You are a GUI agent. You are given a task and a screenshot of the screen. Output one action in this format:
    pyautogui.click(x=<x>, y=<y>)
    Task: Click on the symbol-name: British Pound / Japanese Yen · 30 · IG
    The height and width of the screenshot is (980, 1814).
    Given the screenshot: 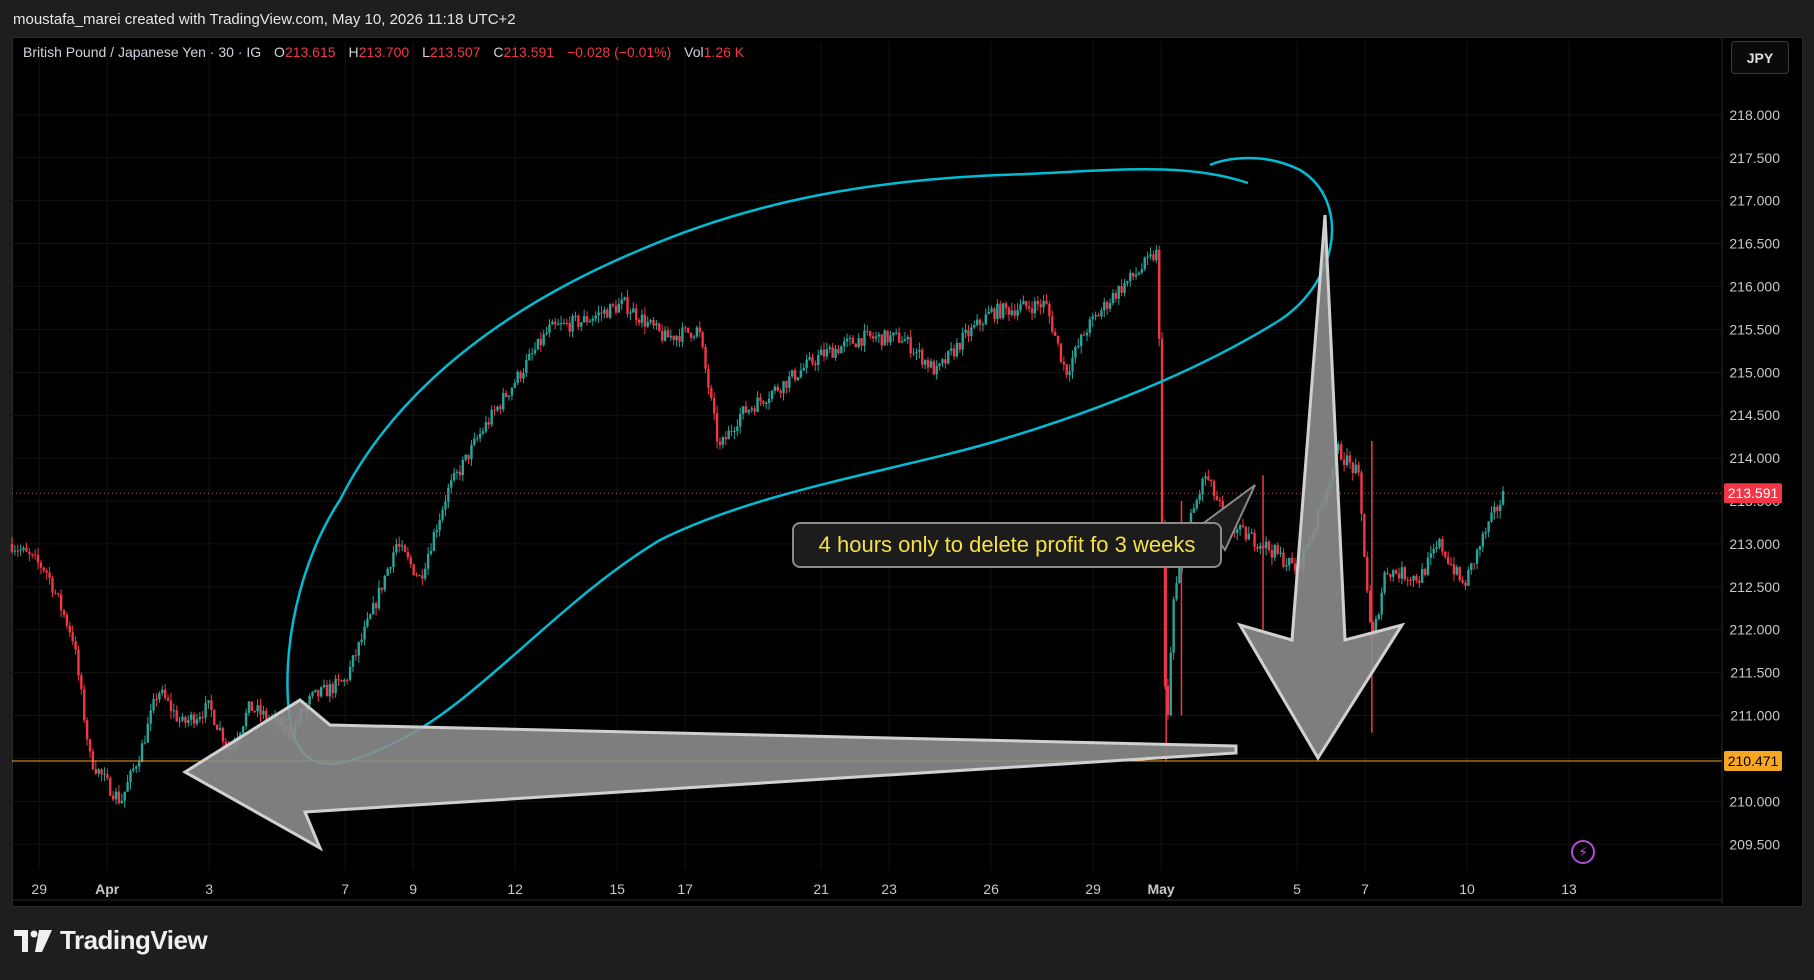 What is the action you would take?
    pyautogui.click(x=142, y=52)
    